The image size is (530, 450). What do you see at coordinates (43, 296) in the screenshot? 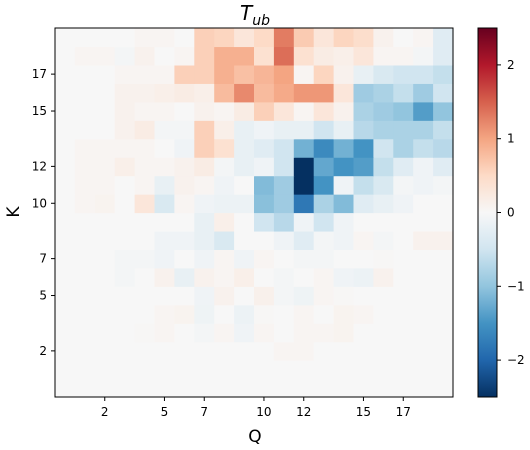
I see `y-tick-label: 5` at bounding box center [43, 296].